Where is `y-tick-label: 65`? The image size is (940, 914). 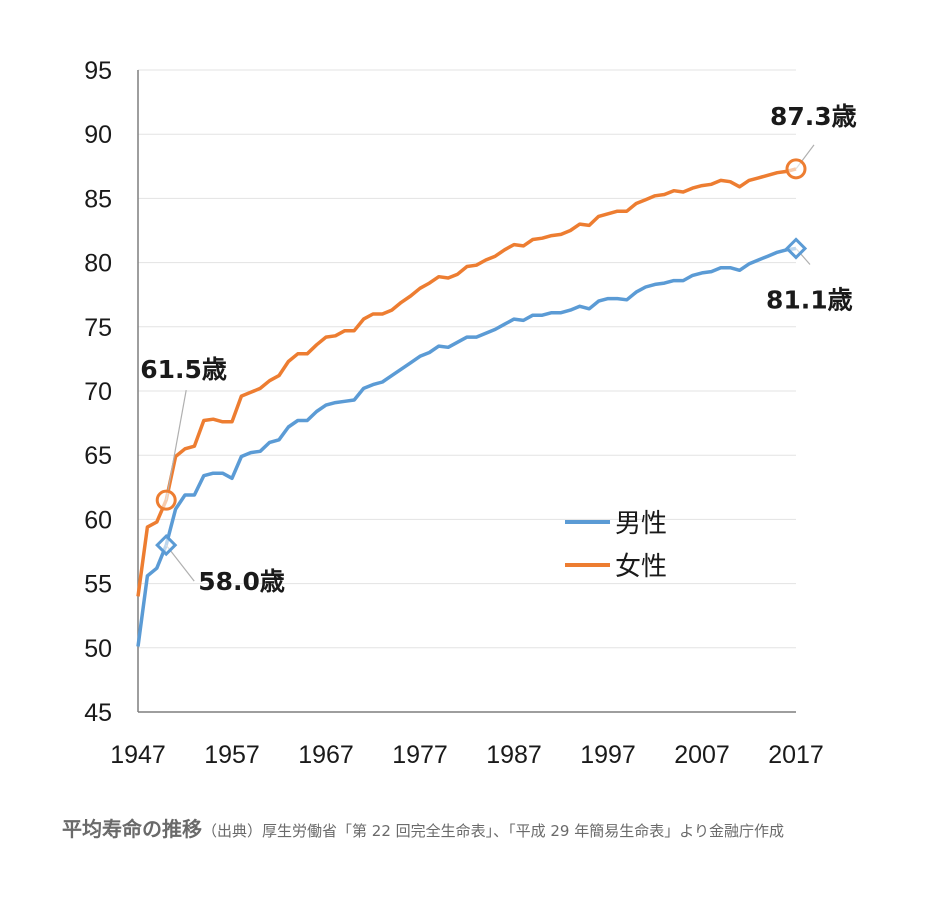
y-tick-label: 65 is located at coordinates (98, 456).